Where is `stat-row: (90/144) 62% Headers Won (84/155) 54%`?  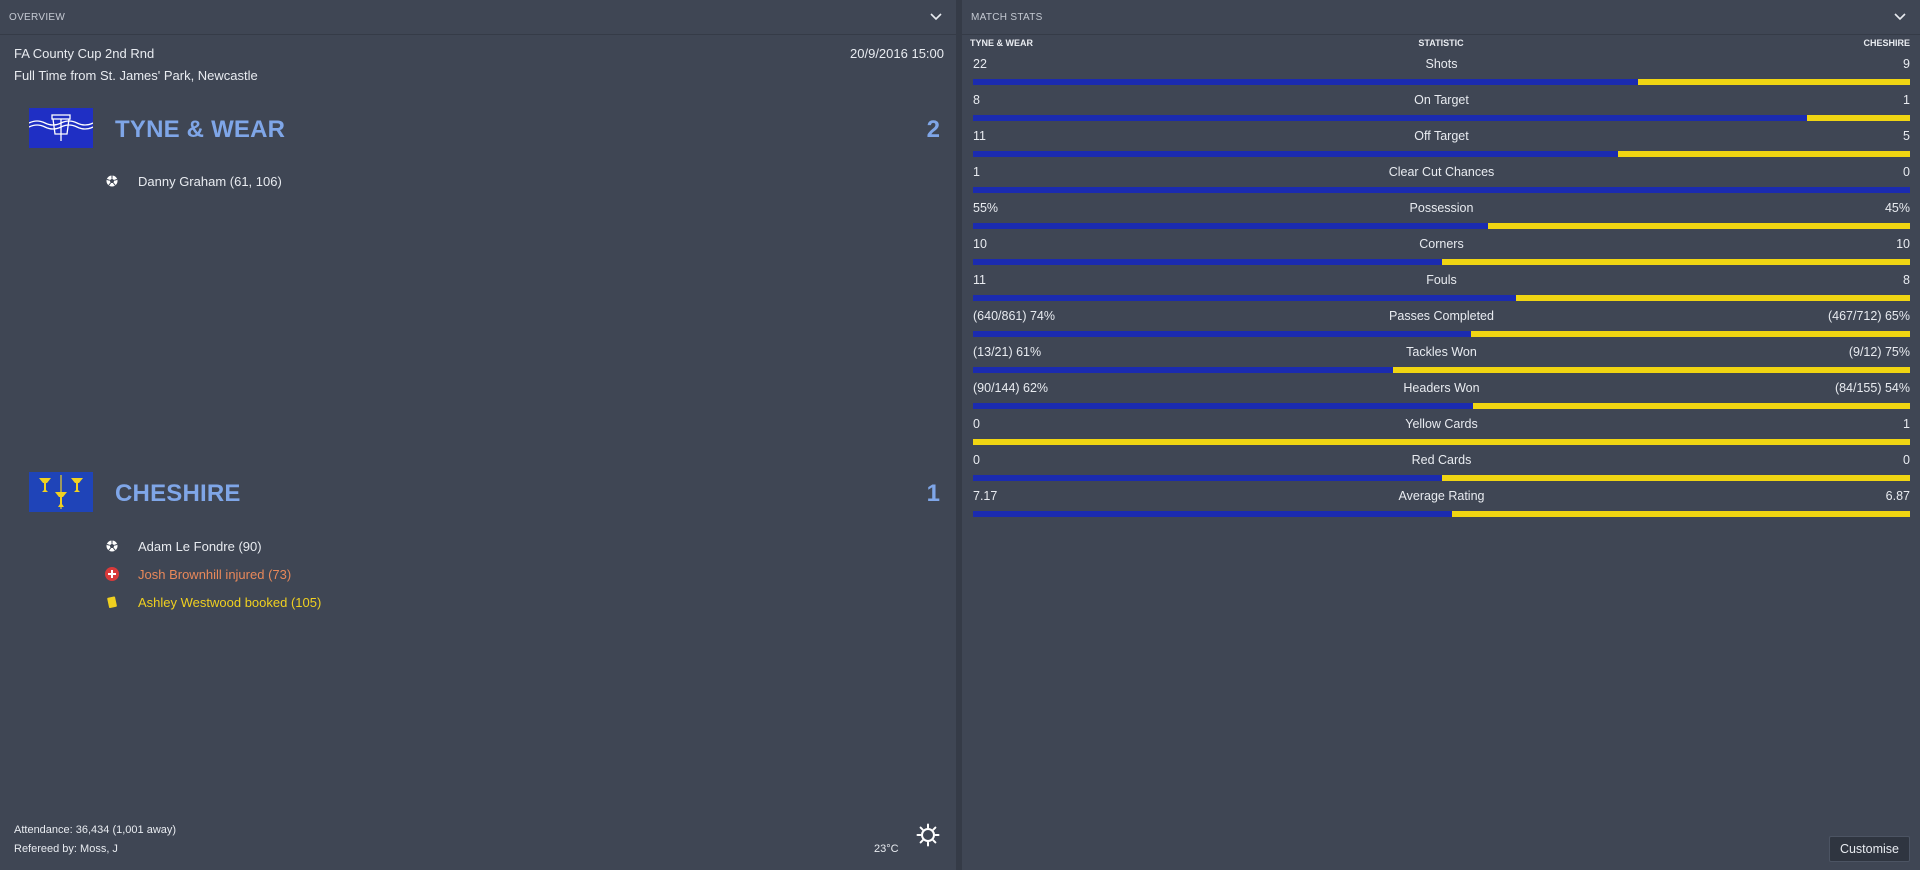
stat-row: (90/144) 62% Headers Won (84/155) 54% is located at coordinates (1441, 397).